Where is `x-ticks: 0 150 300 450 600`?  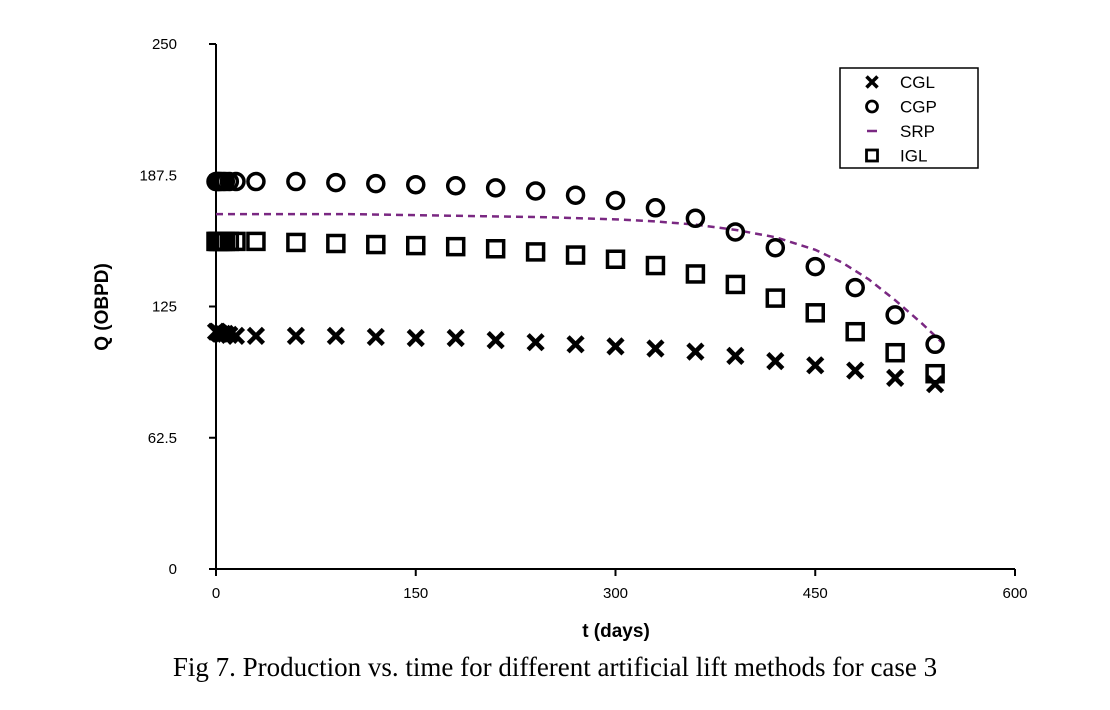 x-ticks: 0 150 300 450 600 is located at coordinates (620, 585).